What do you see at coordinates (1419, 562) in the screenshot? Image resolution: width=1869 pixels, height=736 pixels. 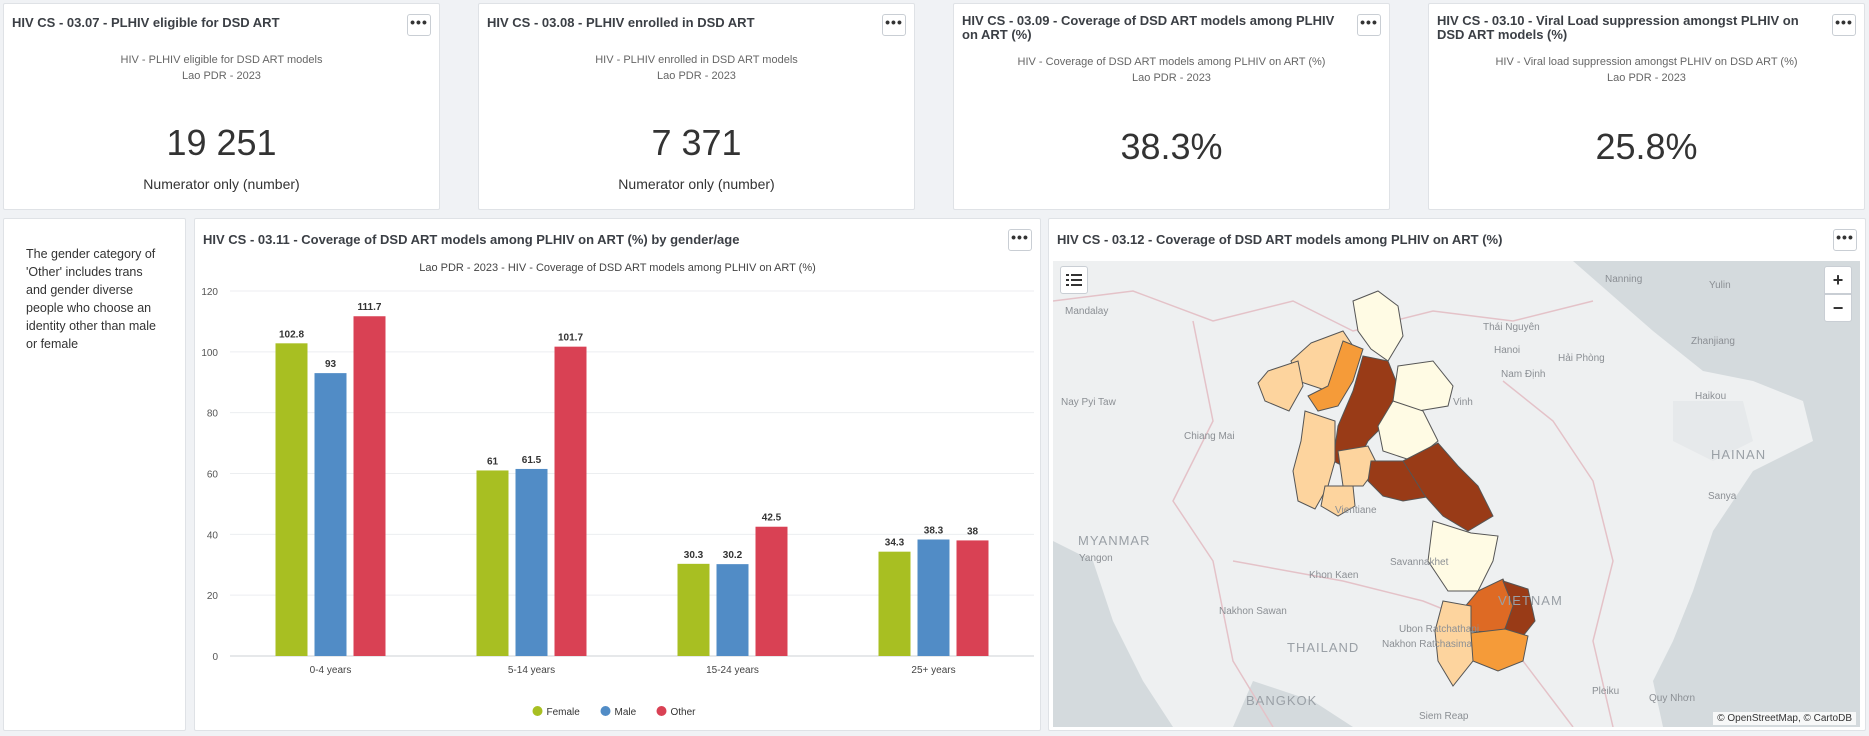 I see `place-label: Savannakhet` at bounding box center [1419, 562].